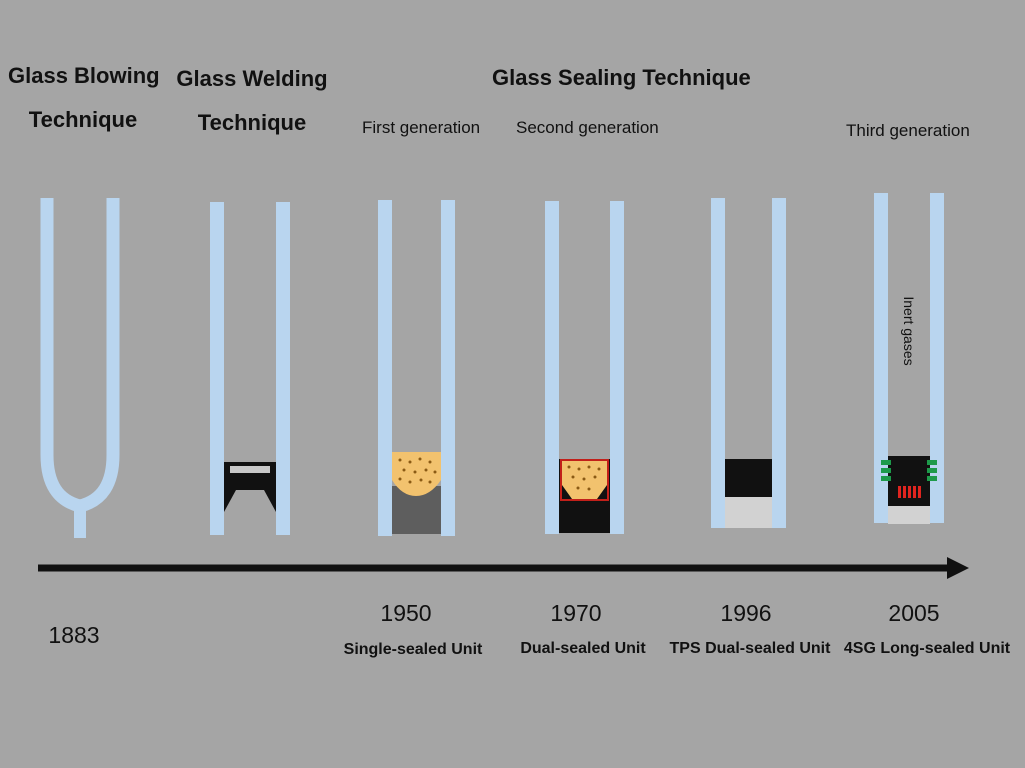  Describe the element at coordinates (617, 367) in the screenshot. I see `dual-sealed-pane-right` at that location.